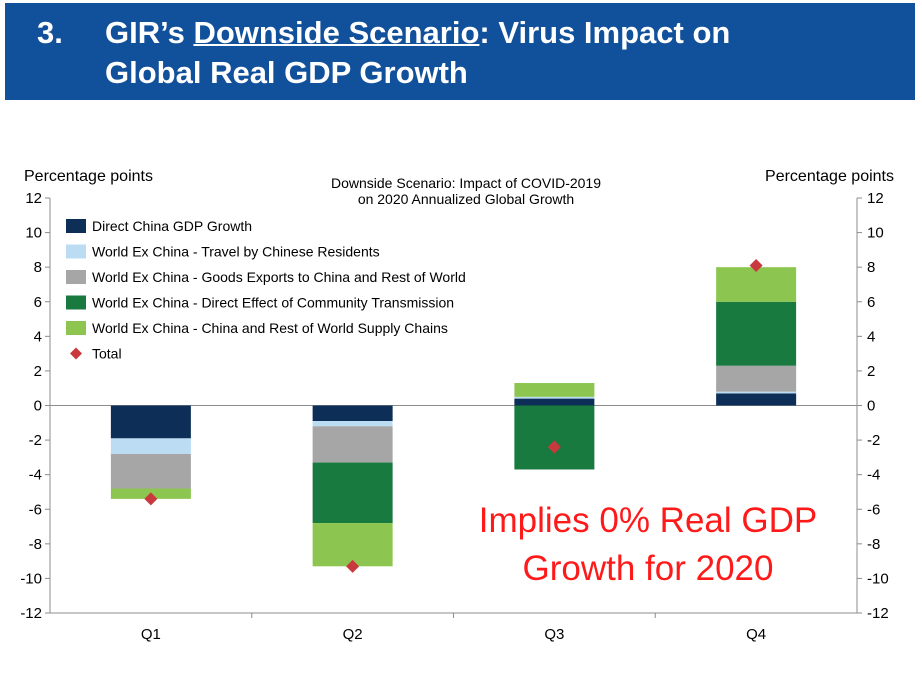 The height and width of the screenshot is (678, 922). I want to click on x-tick-label: Q3, so click(554, 634).